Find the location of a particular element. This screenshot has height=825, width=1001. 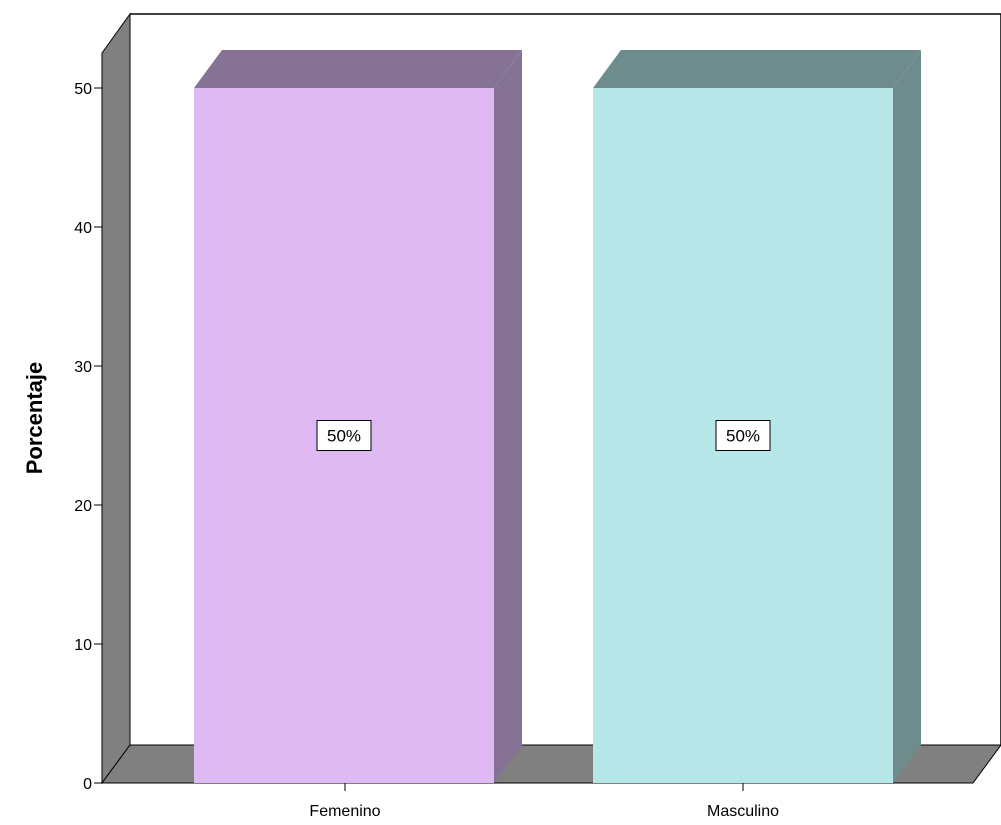

y-tick-label: 10 is located at coordinates (83, 645).